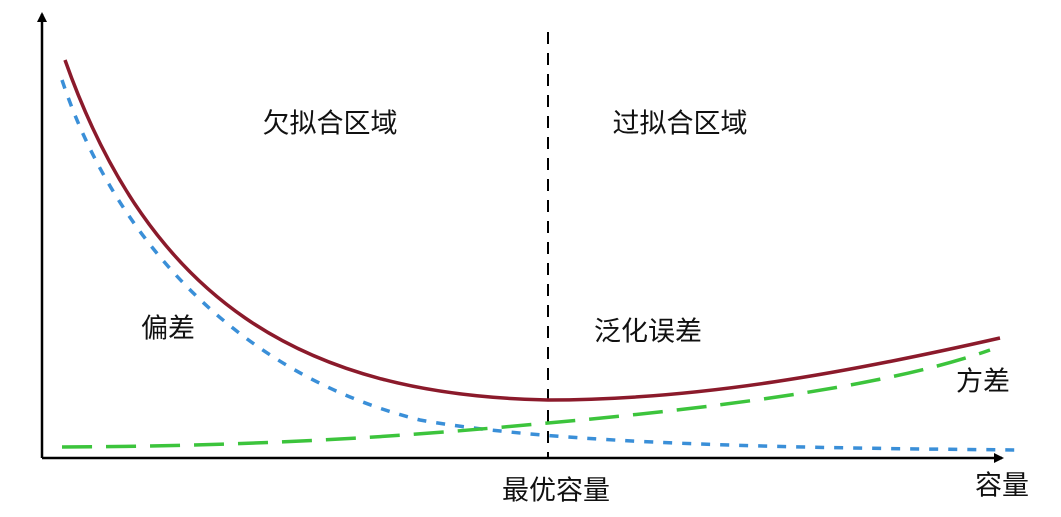 Image resolution: width=1061 pixels, height=517 pixels. What do you see at coordinates (556, 491) in the screenshot?
I see `axis-mark-label: 最优容量` at bounding box center [556, 491].